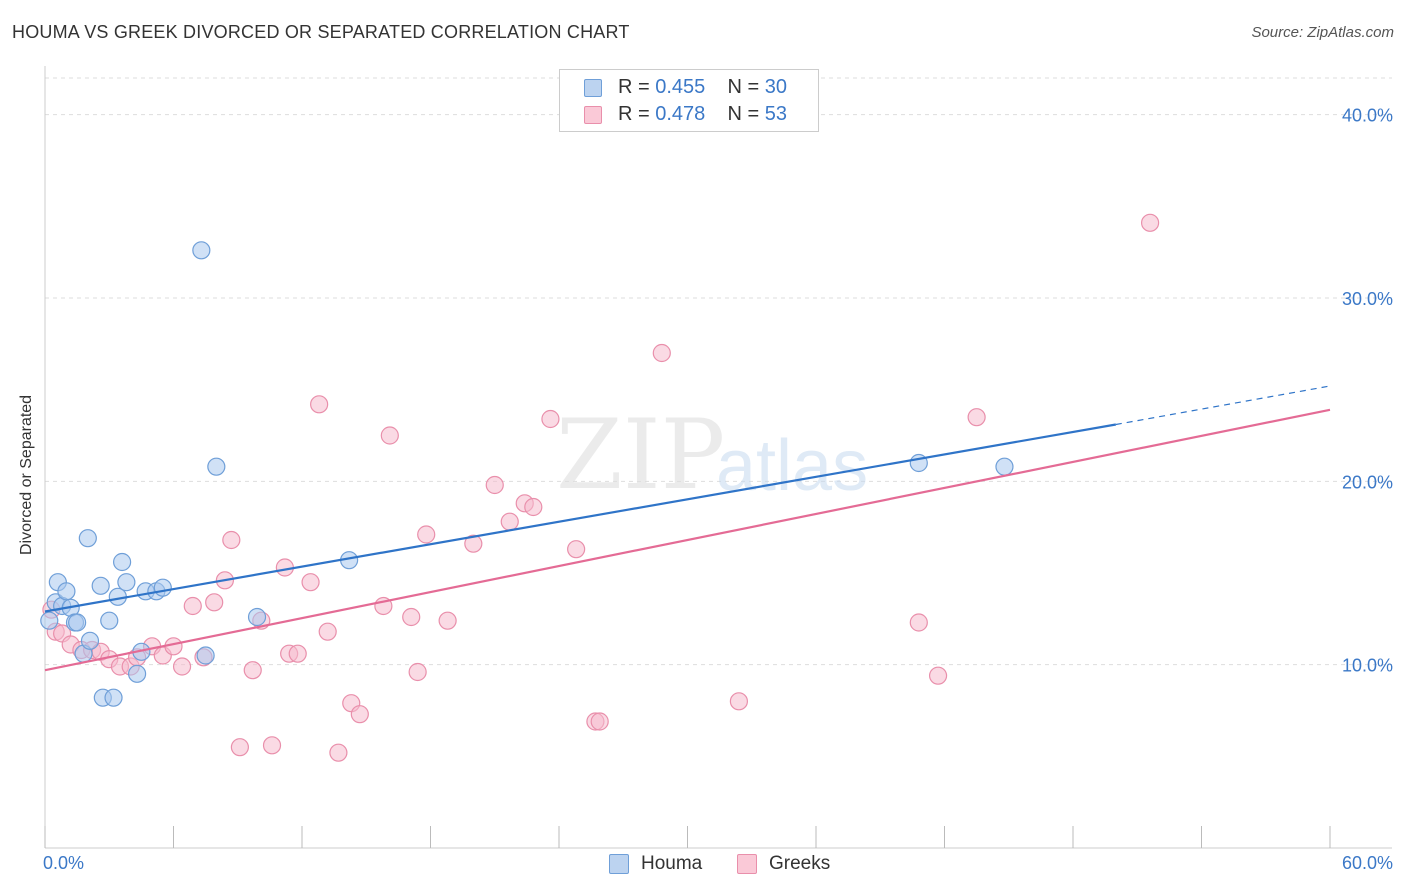  Describe the element at coordinates (800, 863) in the screenshot. I see `greeks-legend-label: Greeks` at that location.